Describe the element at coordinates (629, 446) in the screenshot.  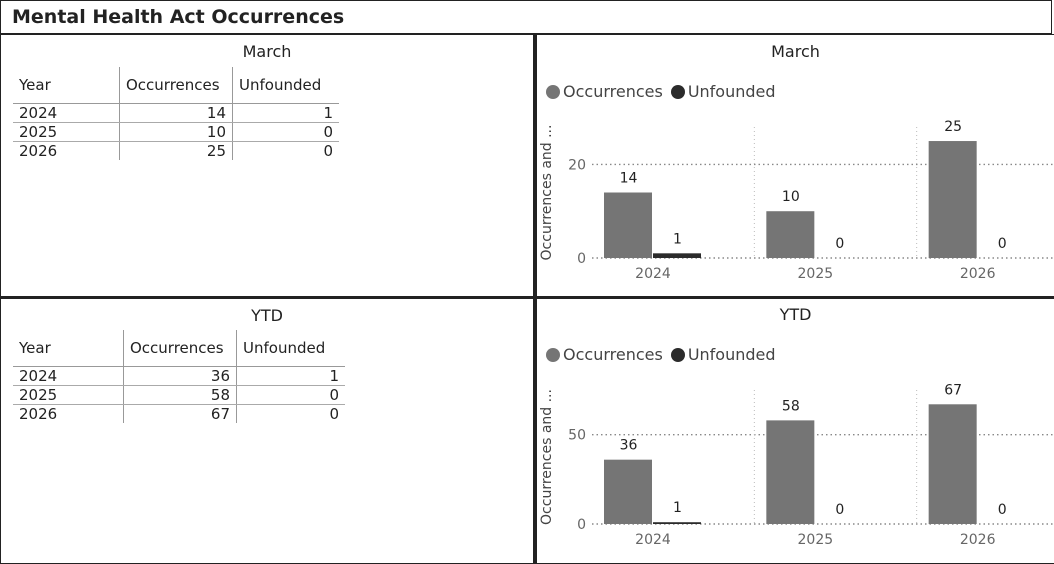
I see `data-label: 36` at that location.